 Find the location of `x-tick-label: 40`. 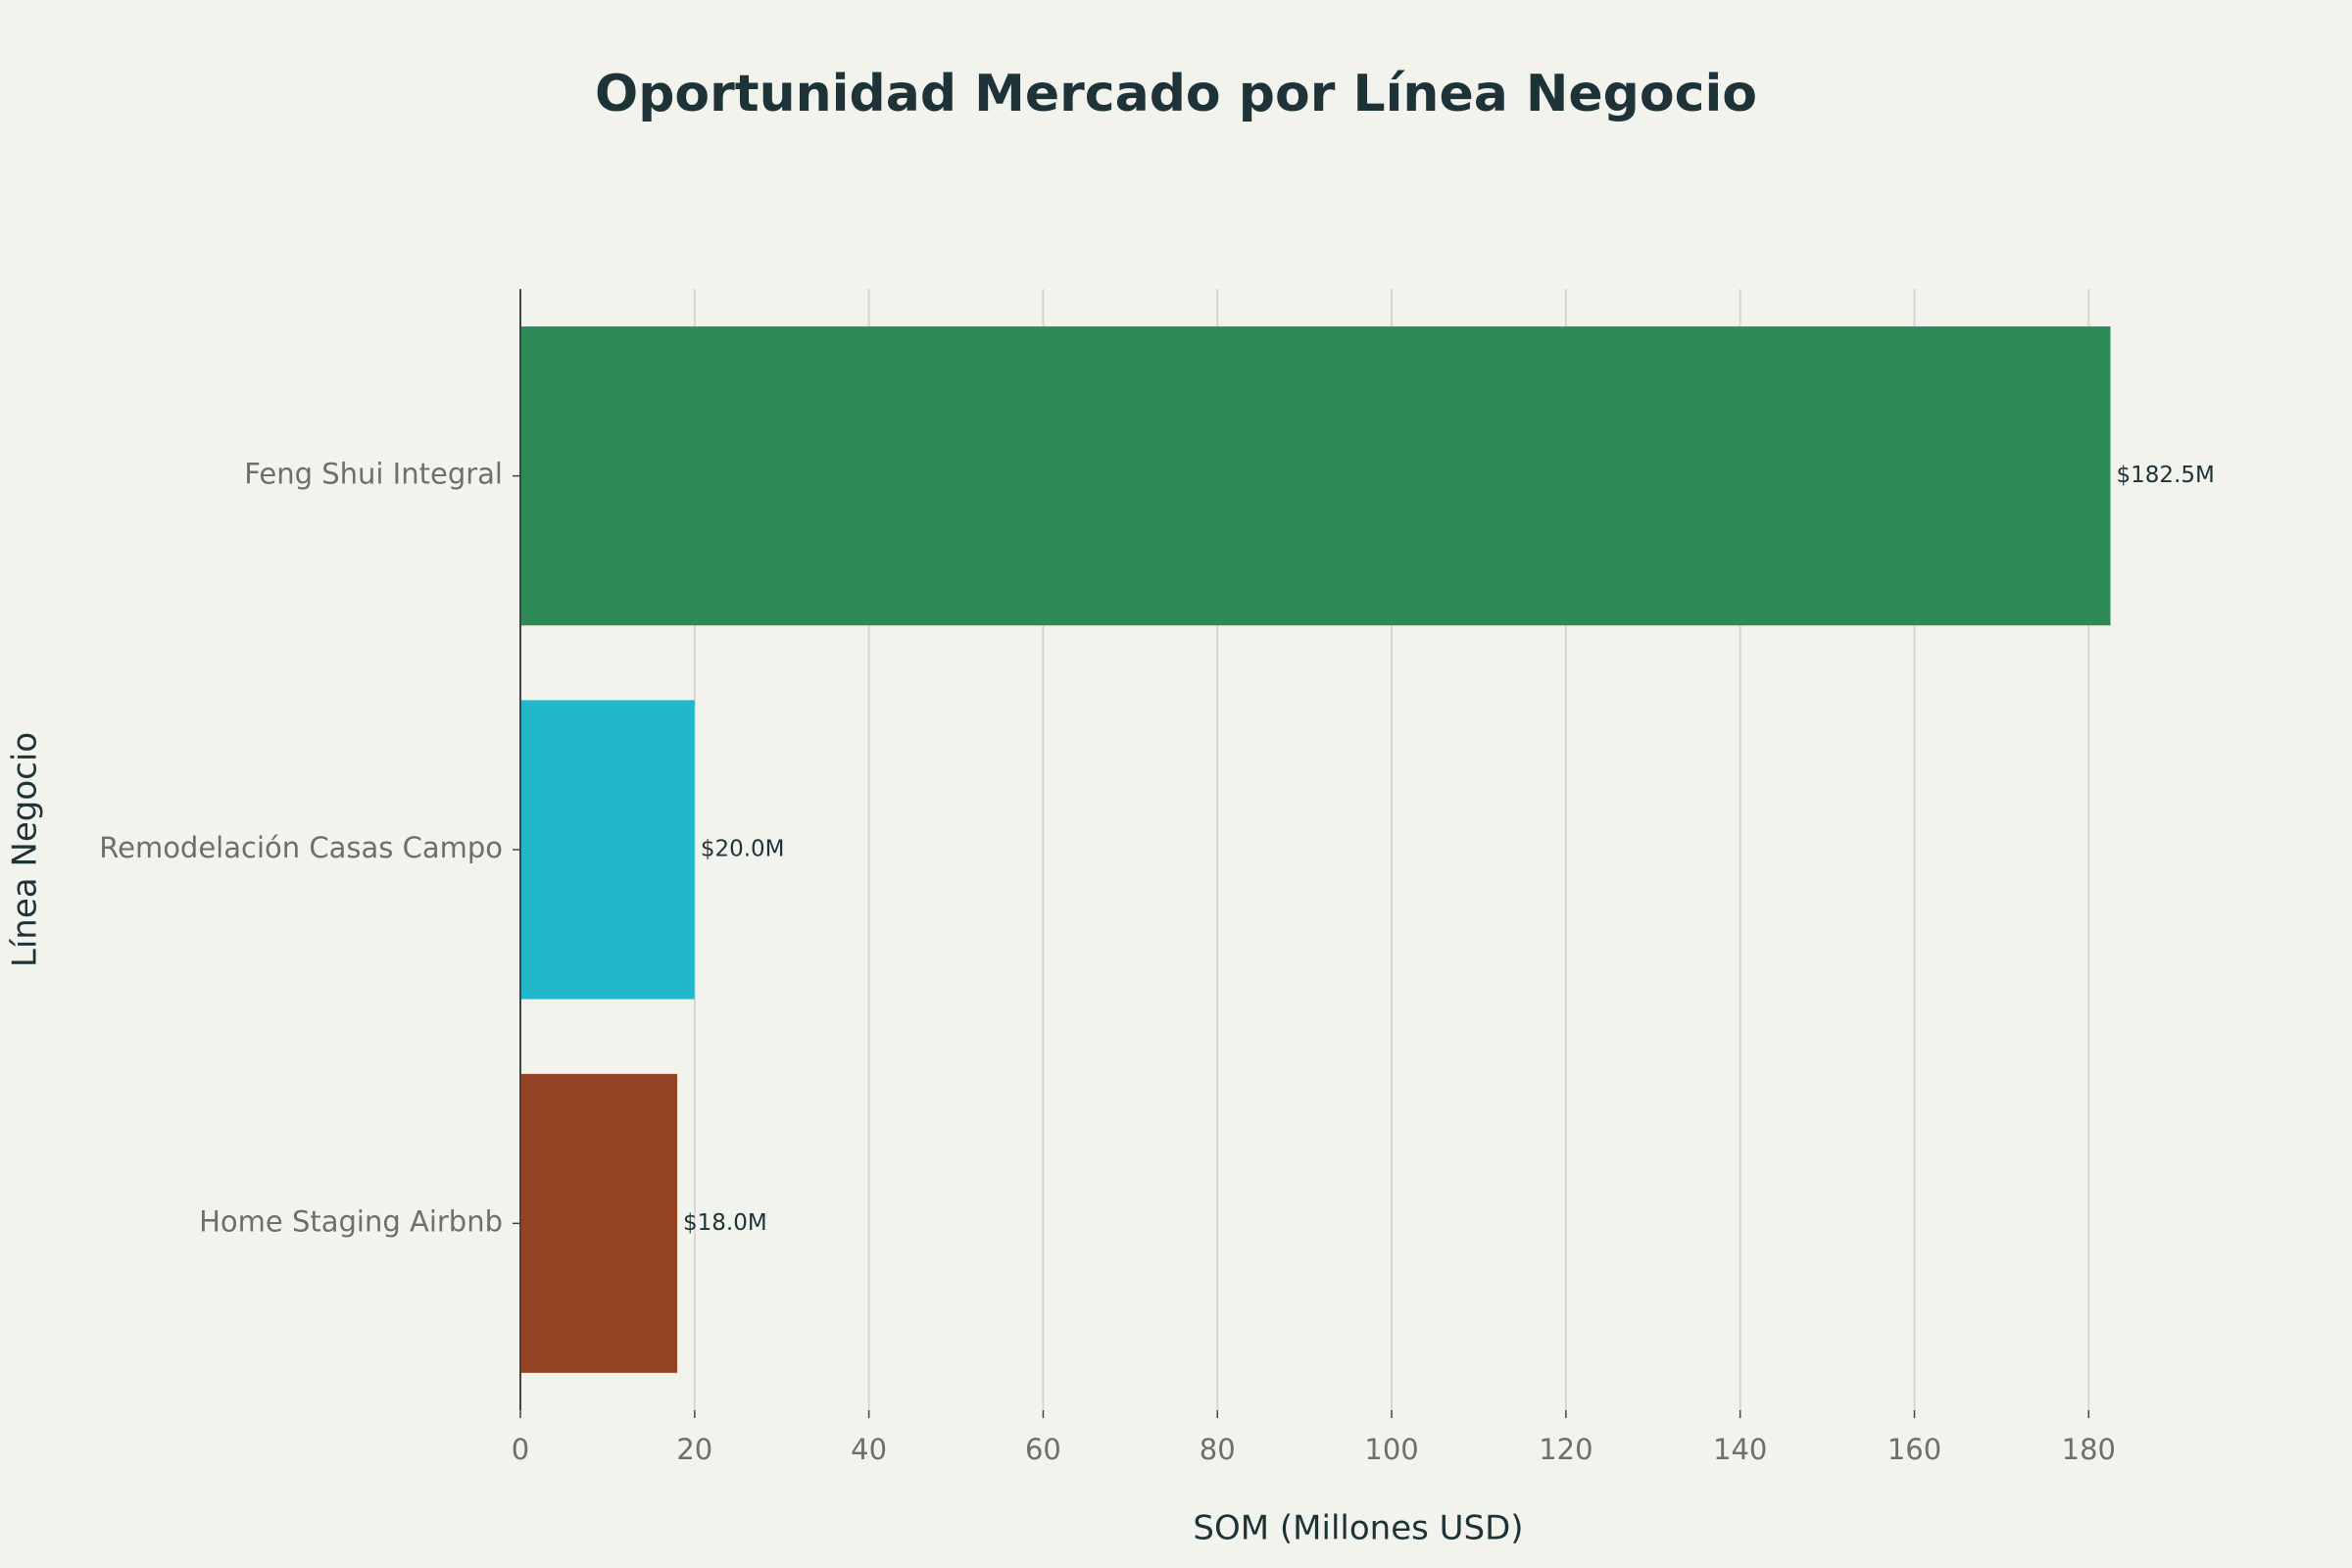

x-tick-label: 40 is located at coordinates (869, 1449).